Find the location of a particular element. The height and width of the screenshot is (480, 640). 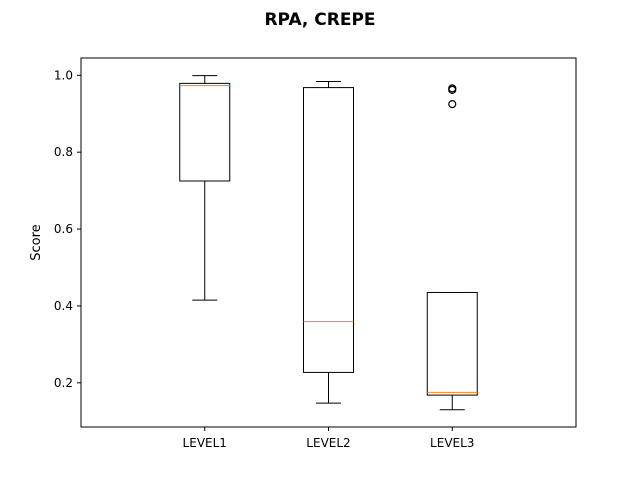

y-axis-label: Score is located at coordinates (36, 242).